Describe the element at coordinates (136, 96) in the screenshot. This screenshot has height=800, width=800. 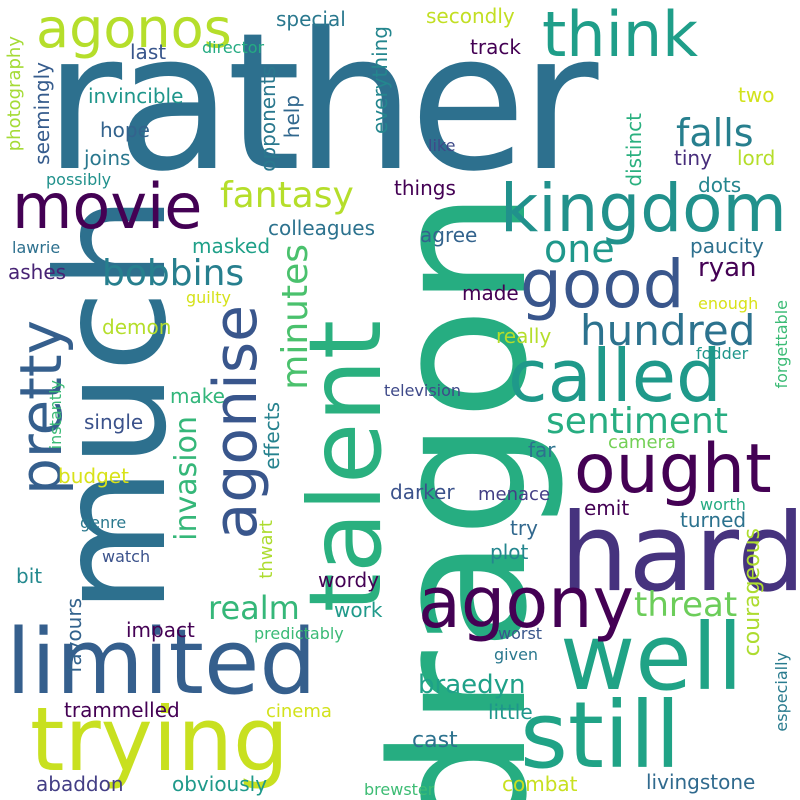
I see `word-invincible: invincible` at that location.